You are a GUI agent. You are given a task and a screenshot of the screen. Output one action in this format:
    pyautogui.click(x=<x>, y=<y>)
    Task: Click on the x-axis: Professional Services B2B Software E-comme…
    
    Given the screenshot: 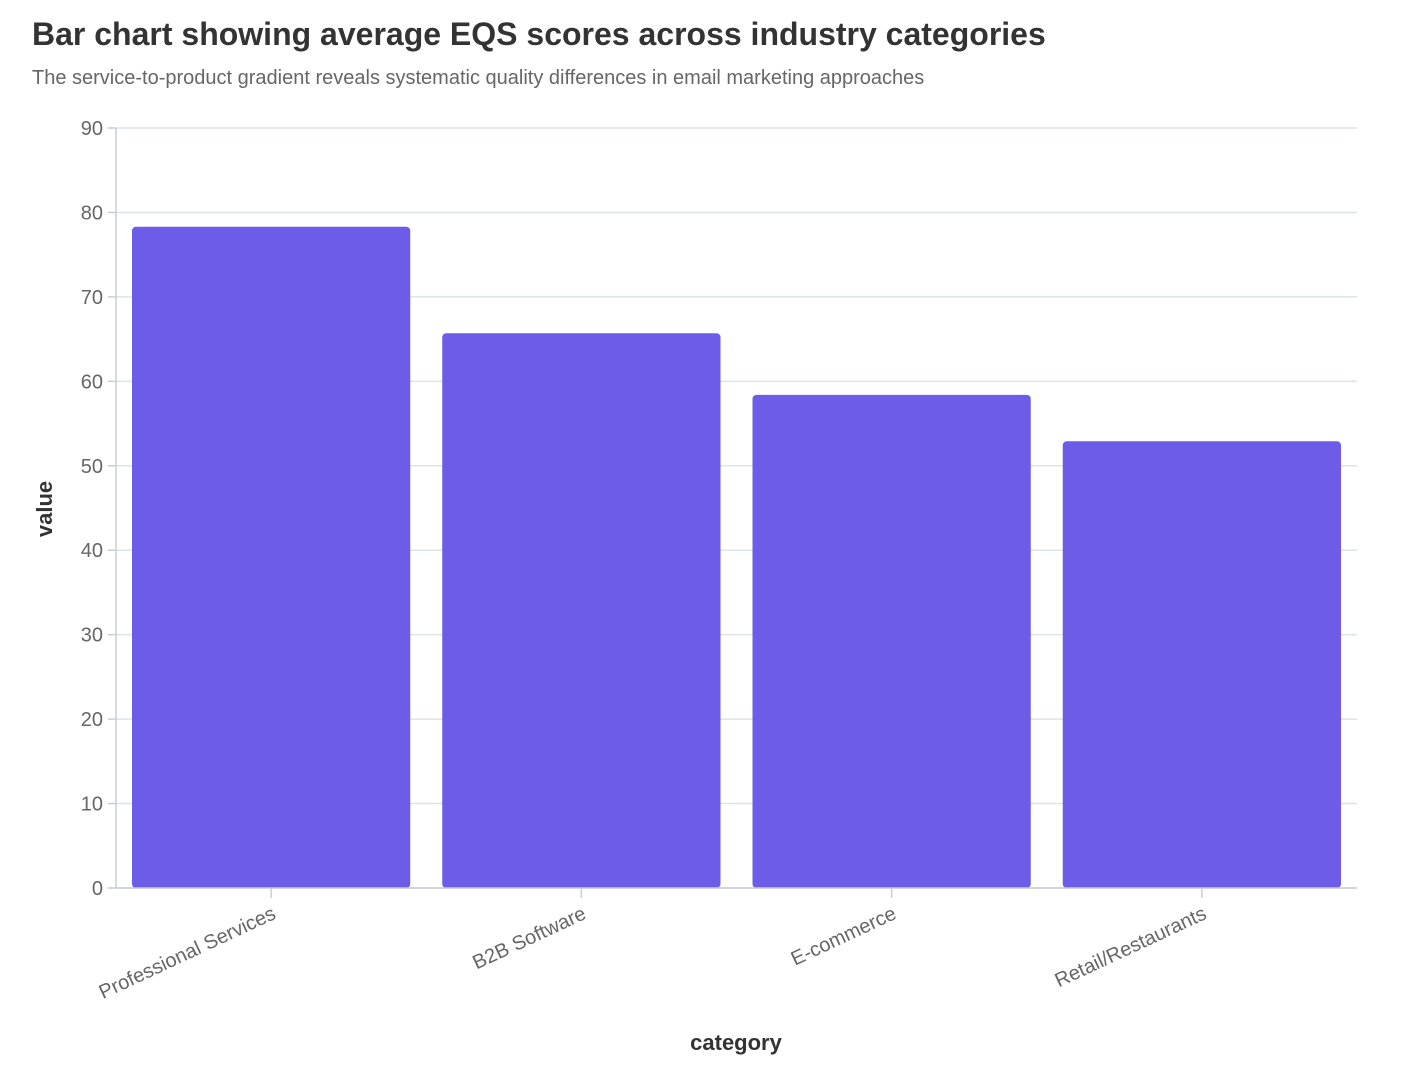 What is the action you would take?
    pyautogui.click(x=726, y=945)
    